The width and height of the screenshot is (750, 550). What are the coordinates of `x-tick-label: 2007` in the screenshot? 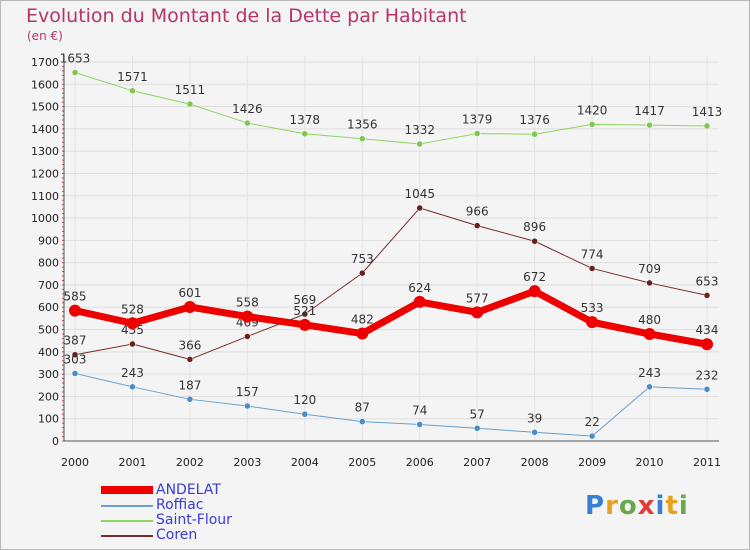 It's located at (477, 462).